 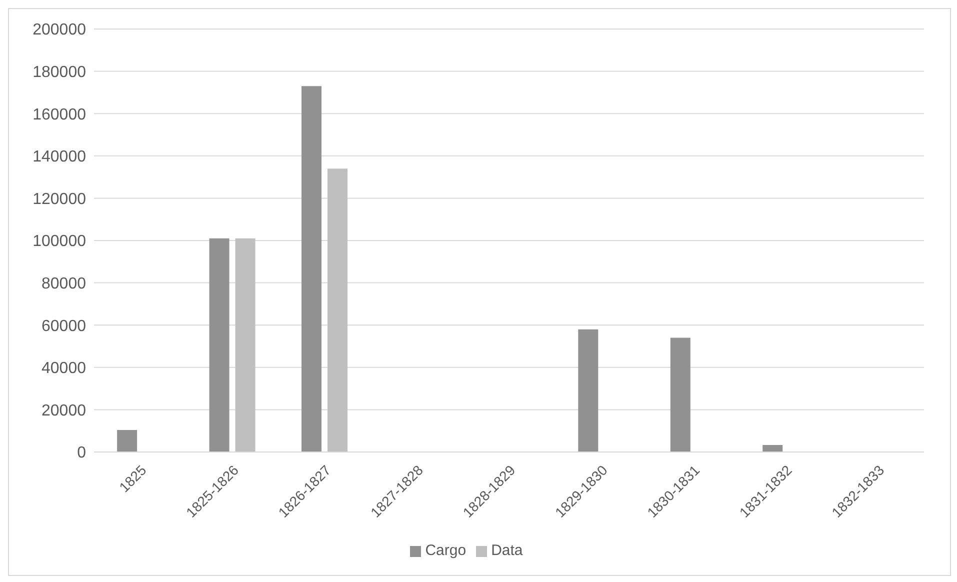 I want to click on y-tick-label: 180000, so click(x=59, y=72).